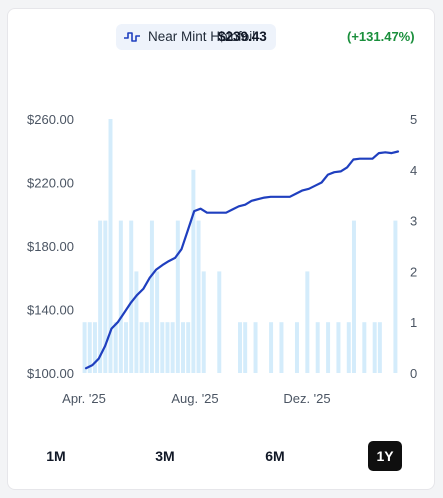 This screenshot has height=498, width=443. I want to click on y-right-tick-label: 5, so click(413, 119).